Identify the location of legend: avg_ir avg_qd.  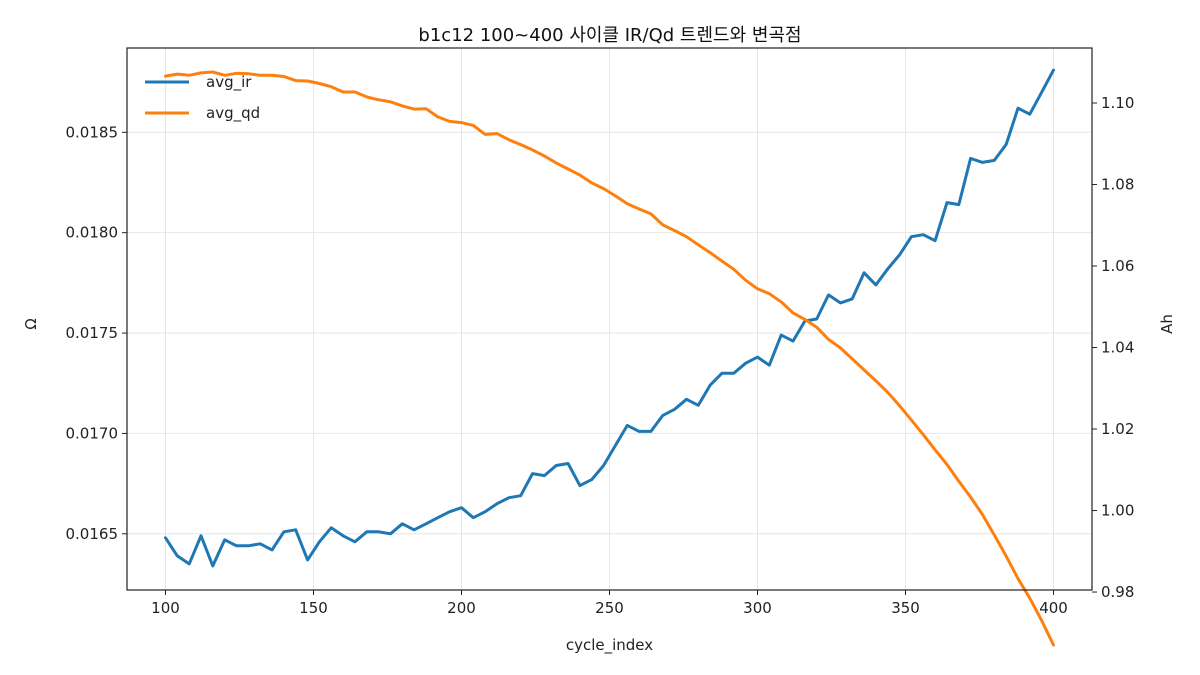
(202, 98).